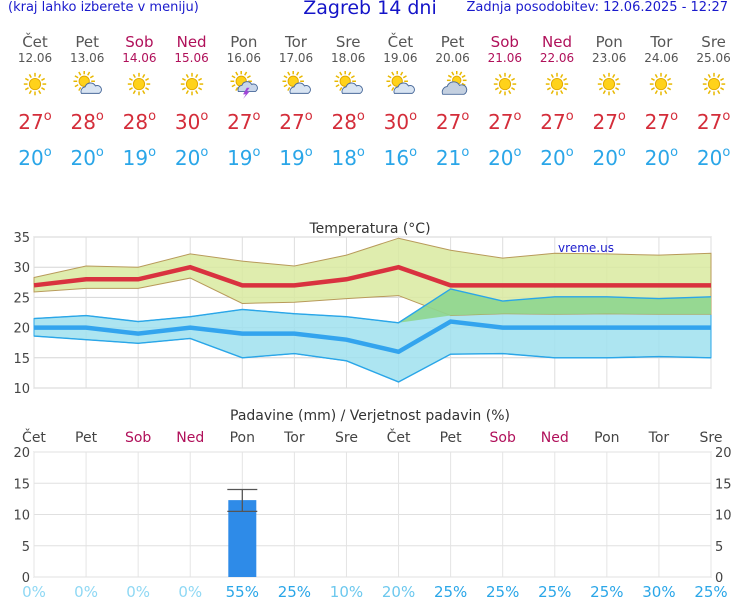 The width and height of the screenshot is (740, 600). I want to click on y-tick-label: 25, so click(21, 298).